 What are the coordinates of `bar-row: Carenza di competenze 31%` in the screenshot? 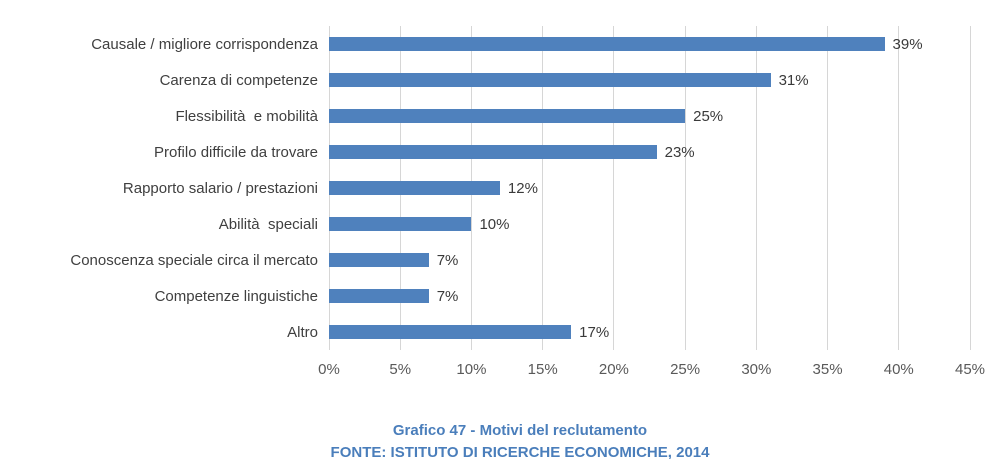 It's located at (485, 80).